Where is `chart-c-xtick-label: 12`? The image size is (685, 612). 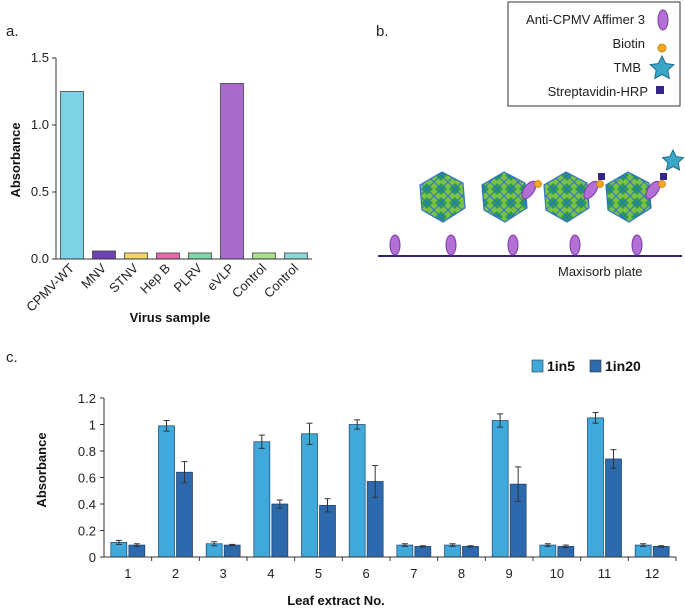 chart-c-xtick-label: 12 is located at coordinates (652, 573).